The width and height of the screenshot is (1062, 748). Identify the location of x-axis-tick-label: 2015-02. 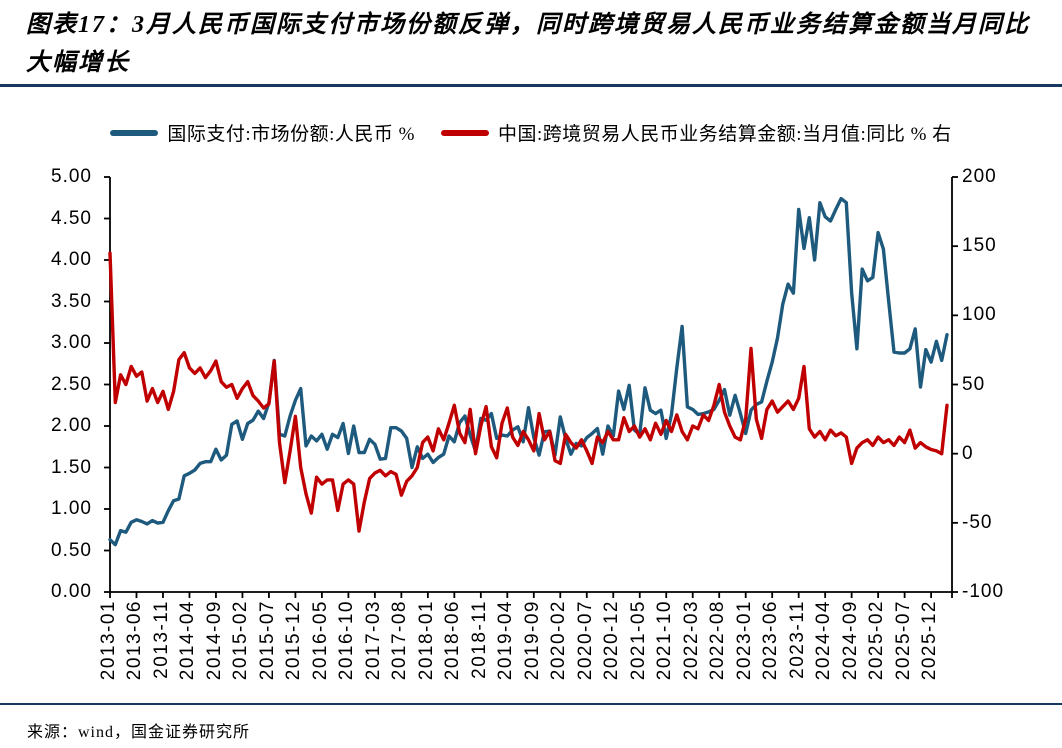
(241, 640).